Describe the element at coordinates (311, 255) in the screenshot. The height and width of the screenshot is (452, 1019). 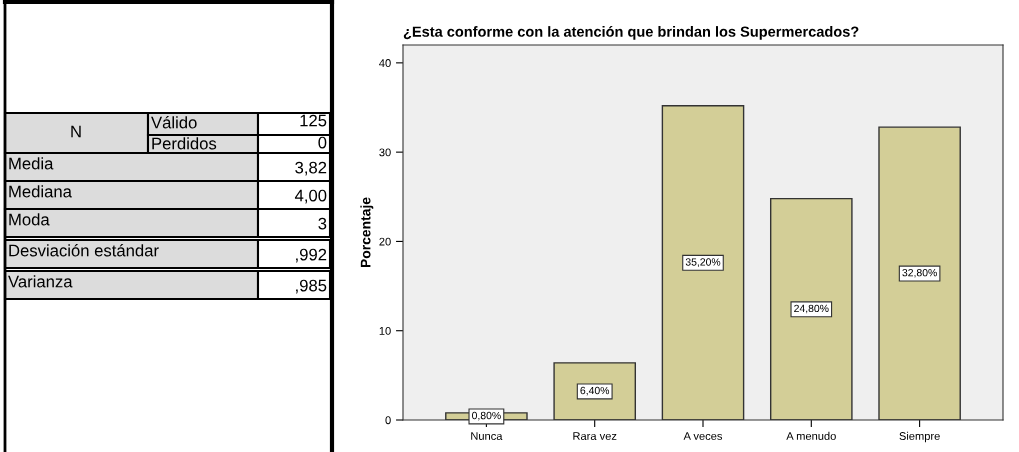
I see `text: ,992` at that location.